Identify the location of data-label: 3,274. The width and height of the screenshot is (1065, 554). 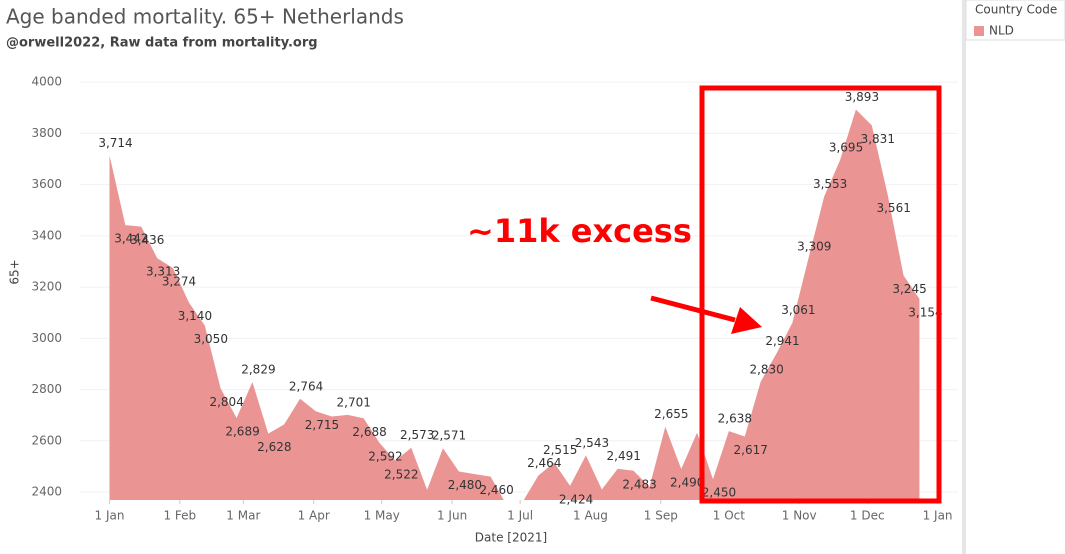
(179, 282).